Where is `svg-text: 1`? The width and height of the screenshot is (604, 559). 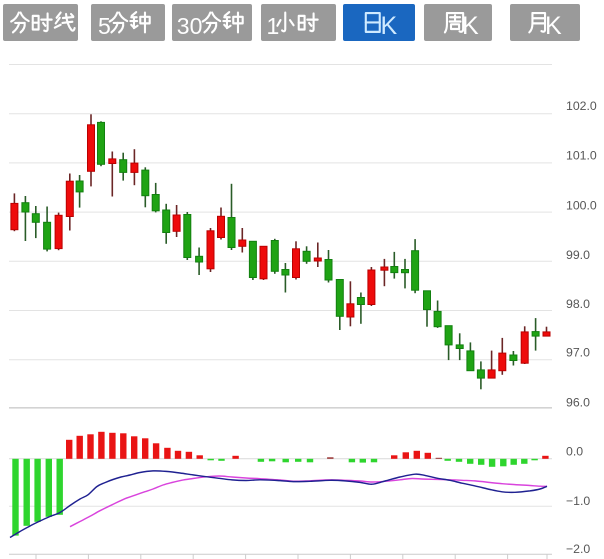 svg-text: 1 is located at coordinates (273, 26).